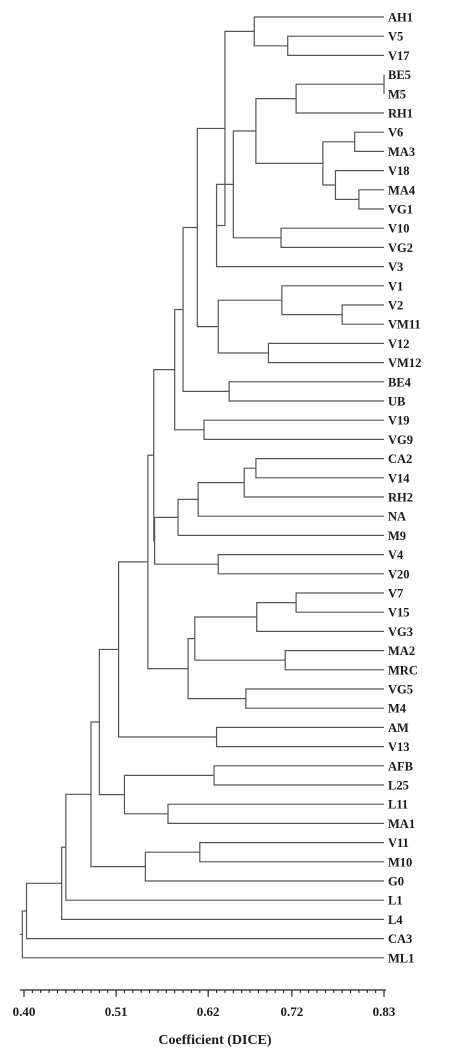 The height and width of the screenshot is (1055, 474). What do you see at coordinates (398, 786) in the screenshot?
I see `leaf-label: L25` at bounding box center [398, 786].